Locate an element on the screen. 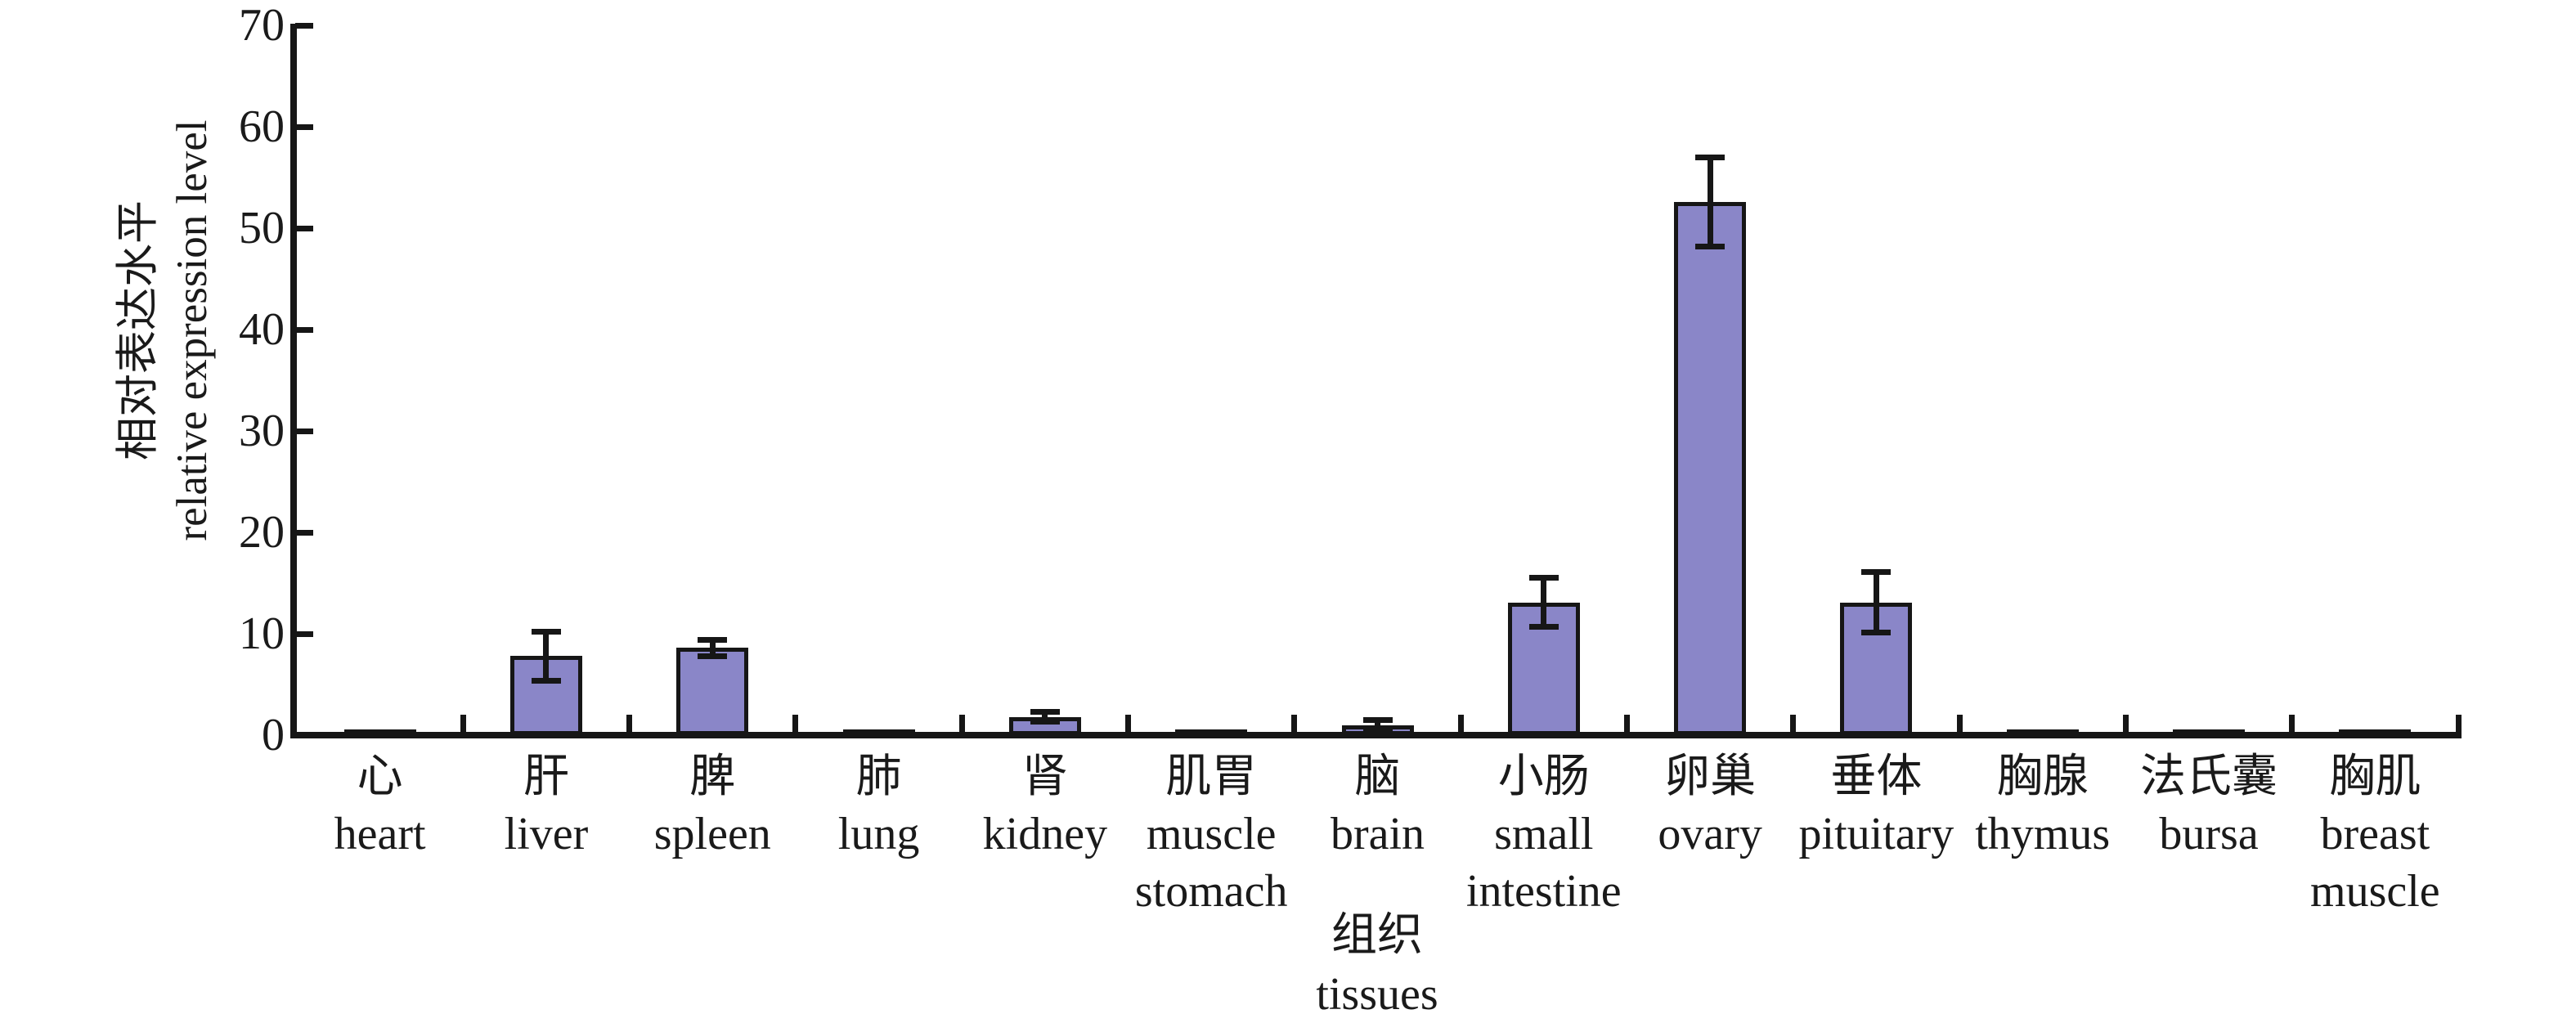  error-cap-bottom-kidney is located at coordinates (1045, 722).